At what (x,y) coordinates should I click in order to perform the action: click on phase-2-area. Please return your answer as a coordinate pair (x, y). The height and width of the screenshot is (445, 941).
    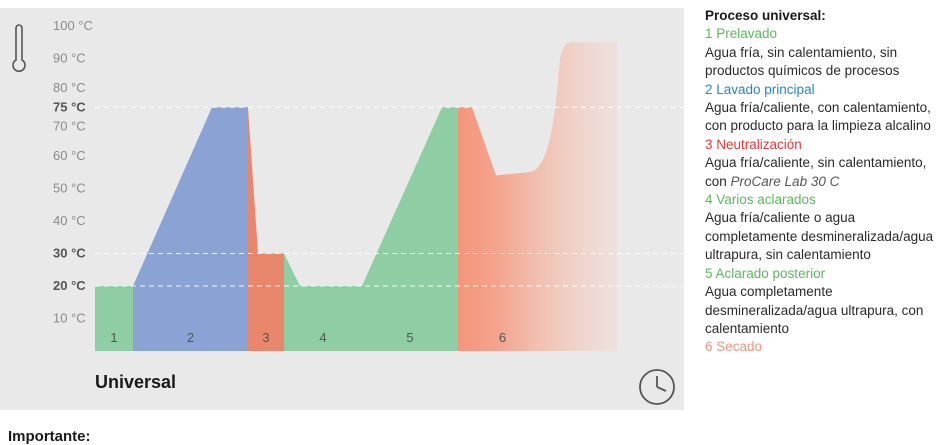
    Looking at the image, I should click on (190, 229).